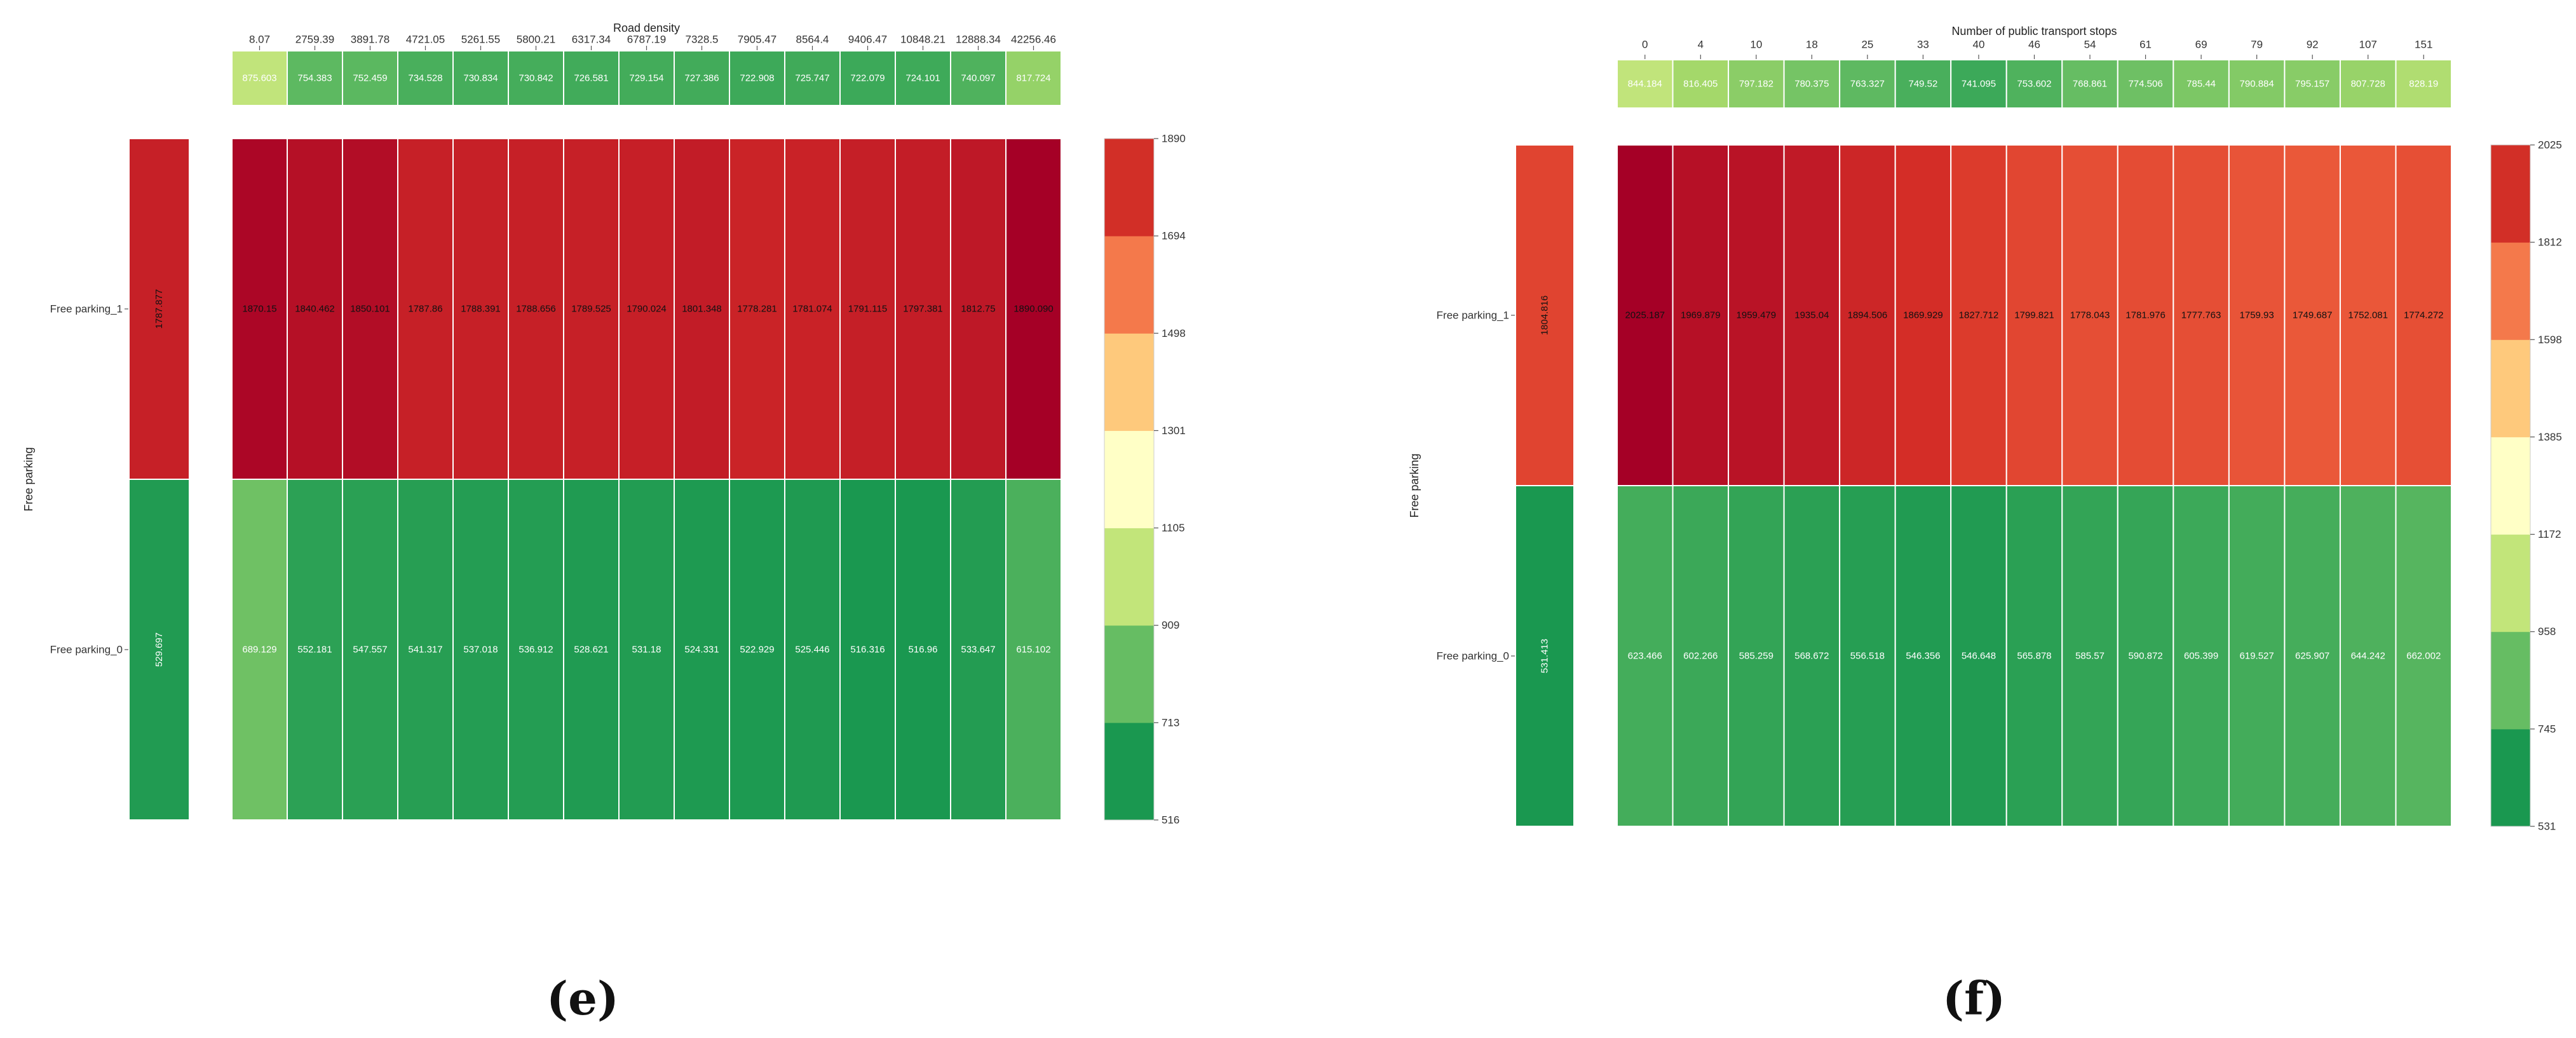  What do you see at coordinates (1979, 84) in the screenshot?
I see `column-mean-label: 741.095` at bounding box center [1979, 84].